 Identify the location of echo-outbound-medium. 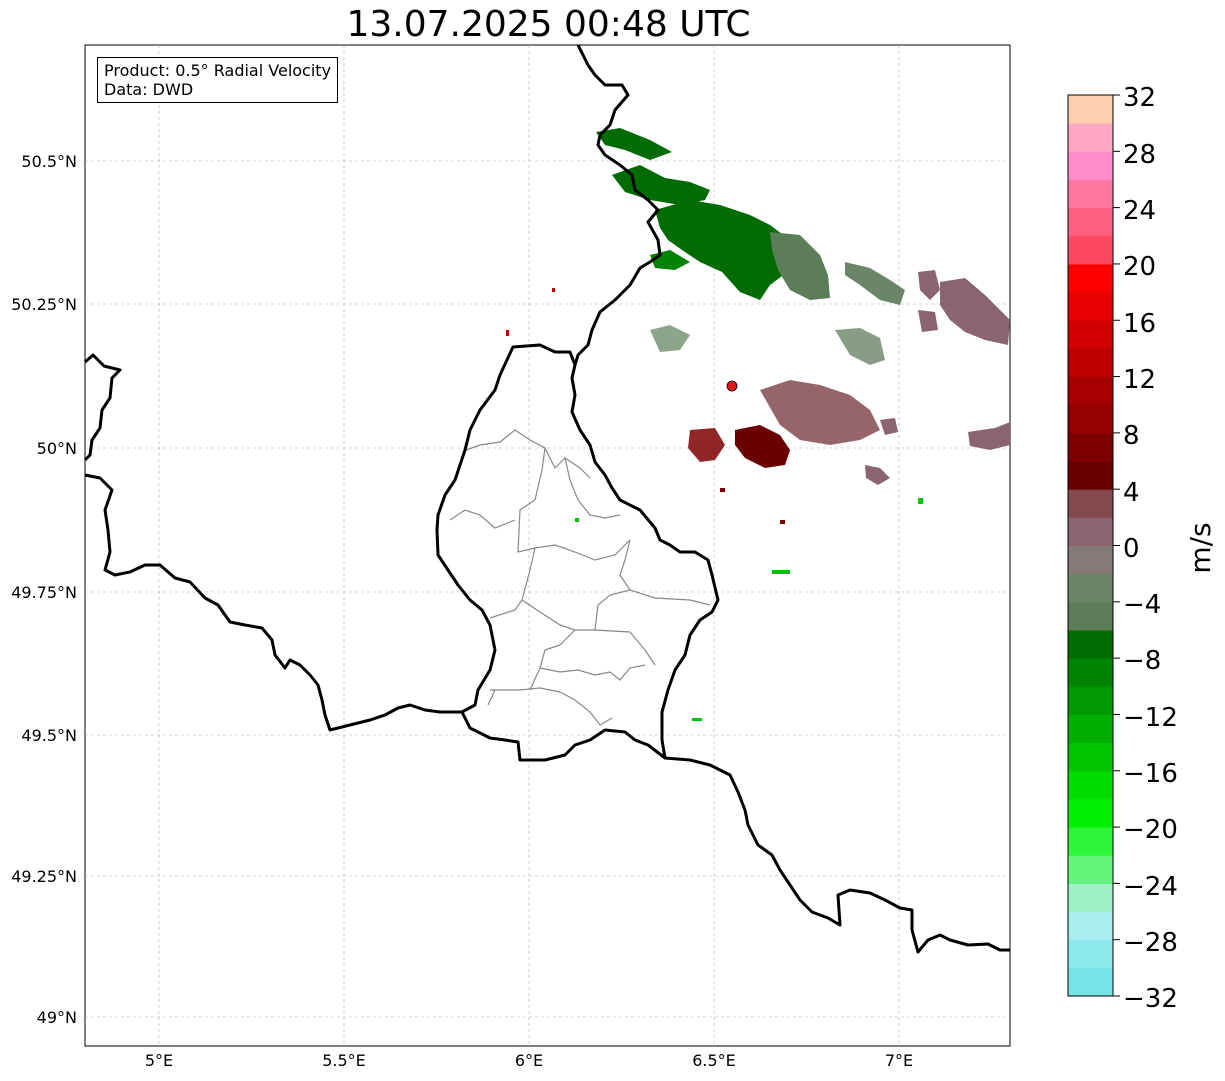
(706, 445).